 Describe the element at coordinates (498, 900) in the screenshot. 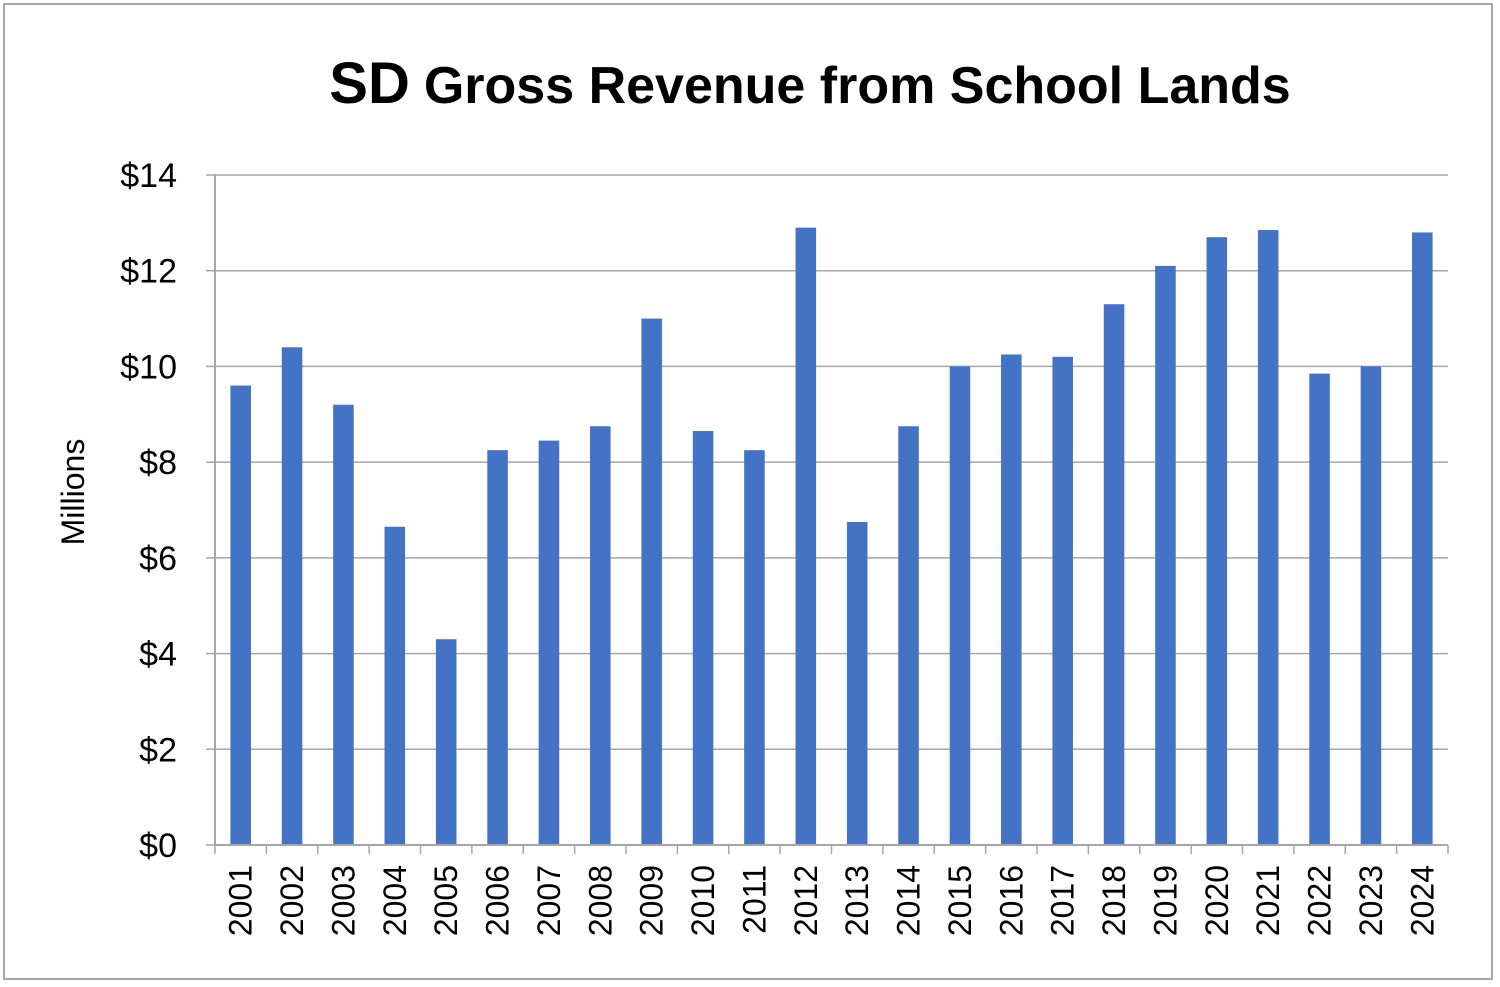

I see `x-tick-label: 2006` at that location.